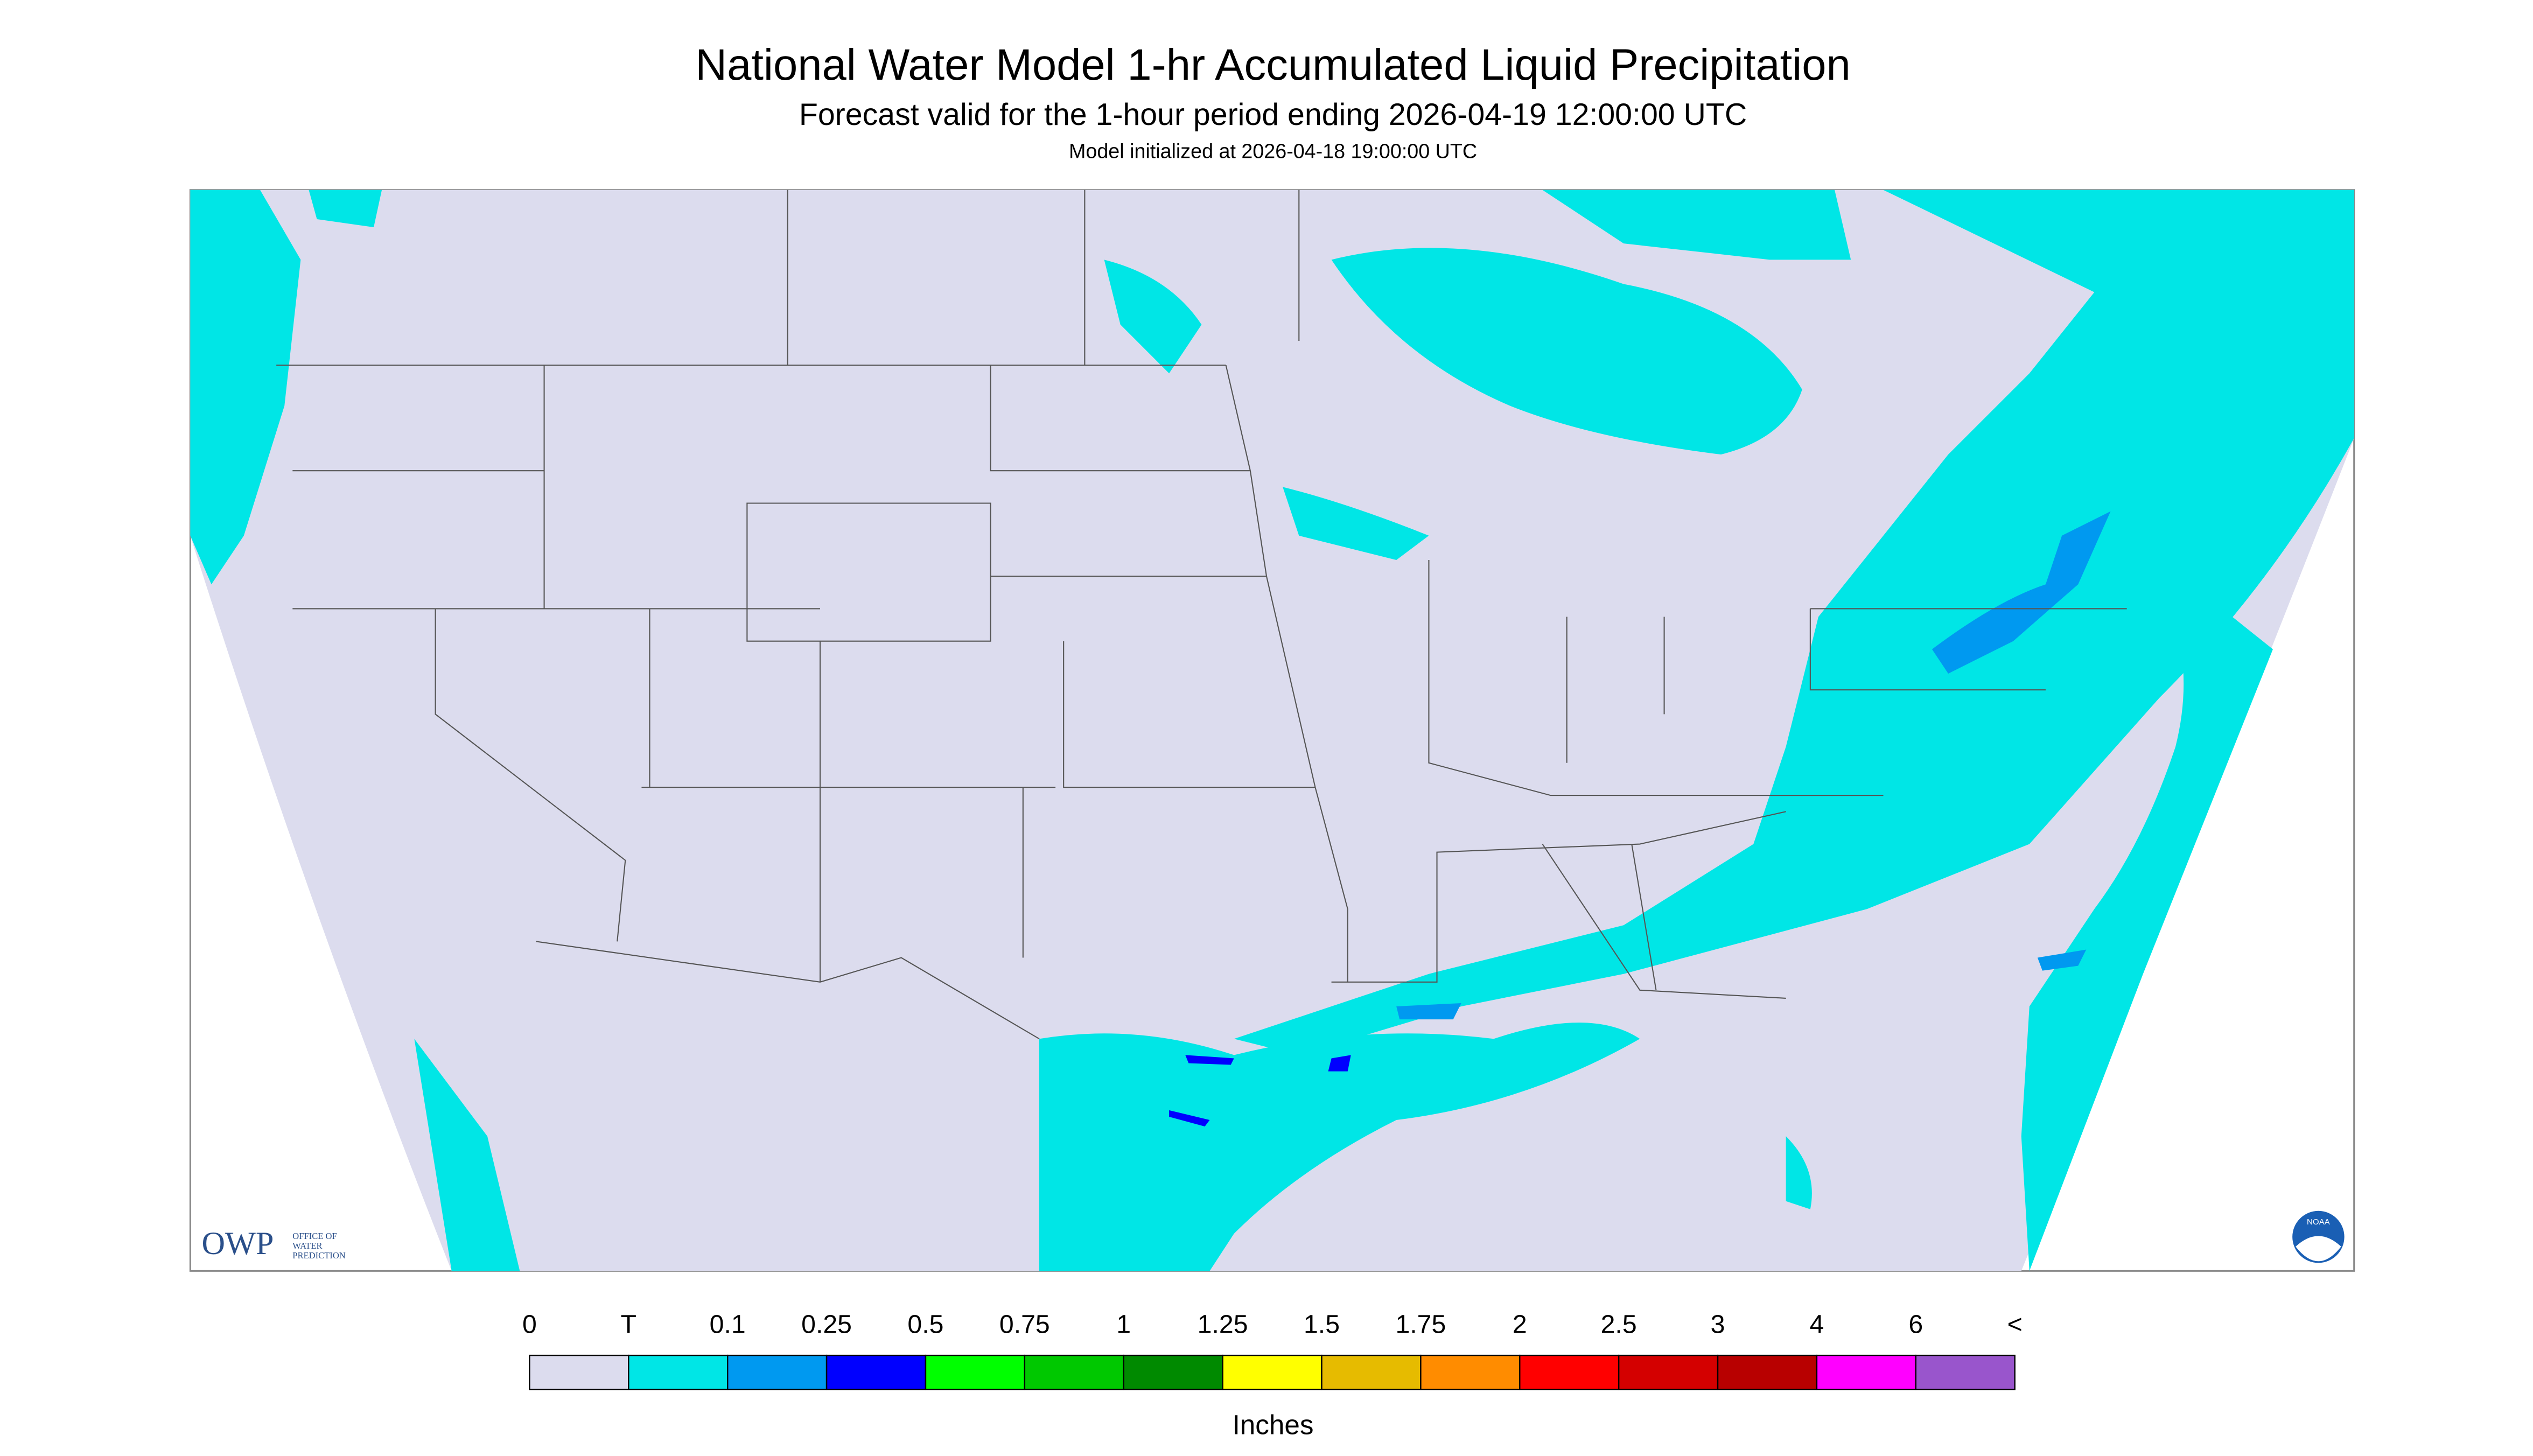  Describe the element at coordinates (826, 1324) in the screenshot. I see `legend-label: 0.25` at that location.